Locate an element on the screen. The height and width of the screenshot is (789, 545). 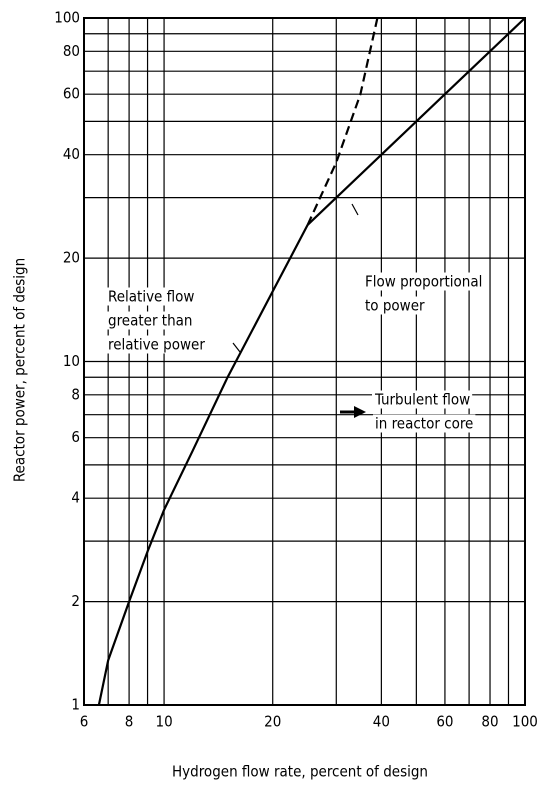
y-tick-label: 1 is located at coordinates (75, 705).